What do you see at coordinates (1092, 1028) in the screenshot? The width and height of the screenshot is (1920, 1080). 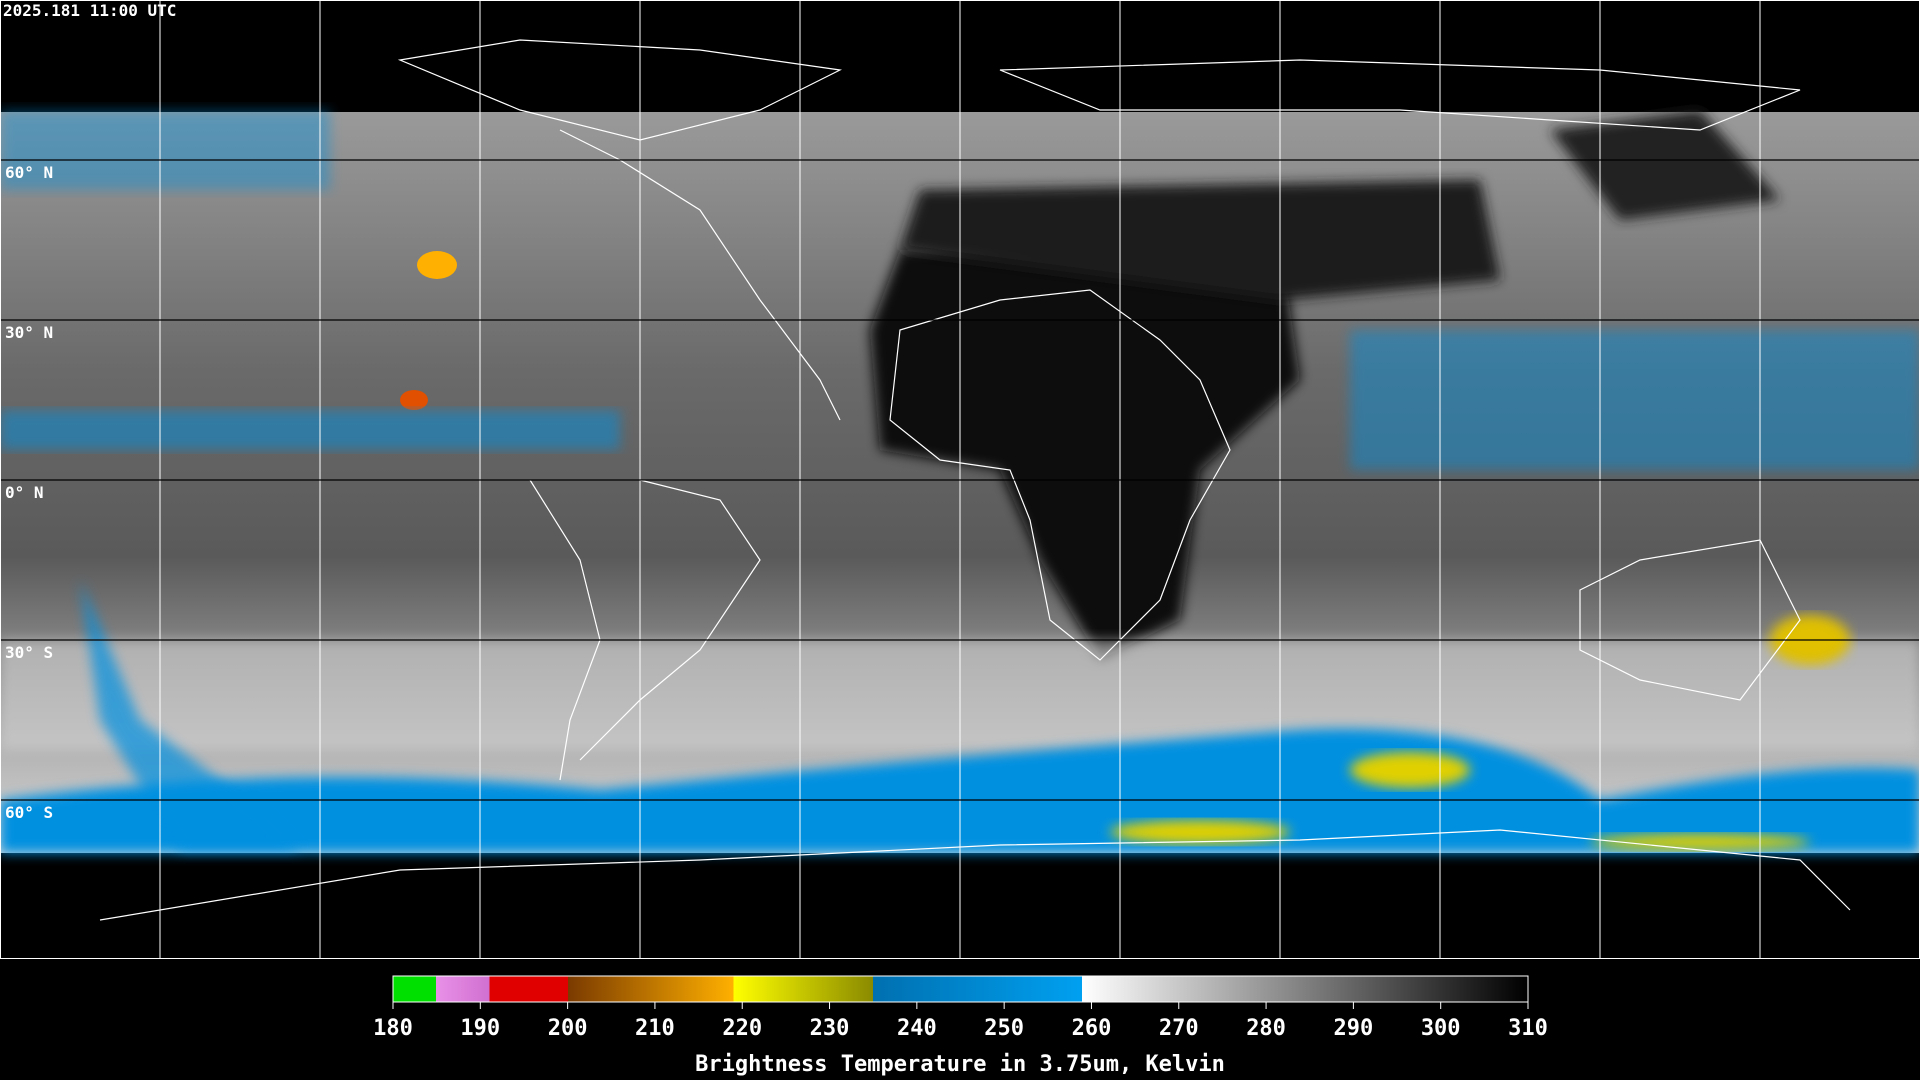 I see `colorbar-tick-label: 260` at bounding box center [1092, 1028].